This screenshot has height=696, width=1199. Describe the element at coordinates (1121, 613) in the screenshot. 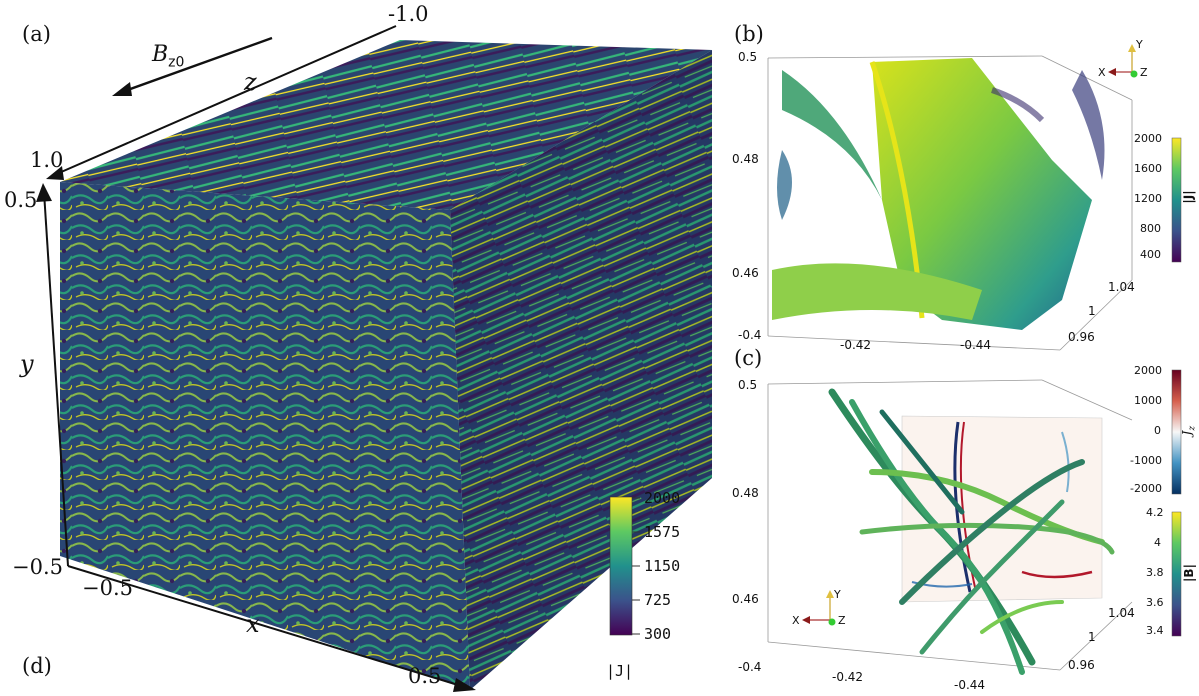

I see `panel-c-ztick-0: 1.04` at that location.